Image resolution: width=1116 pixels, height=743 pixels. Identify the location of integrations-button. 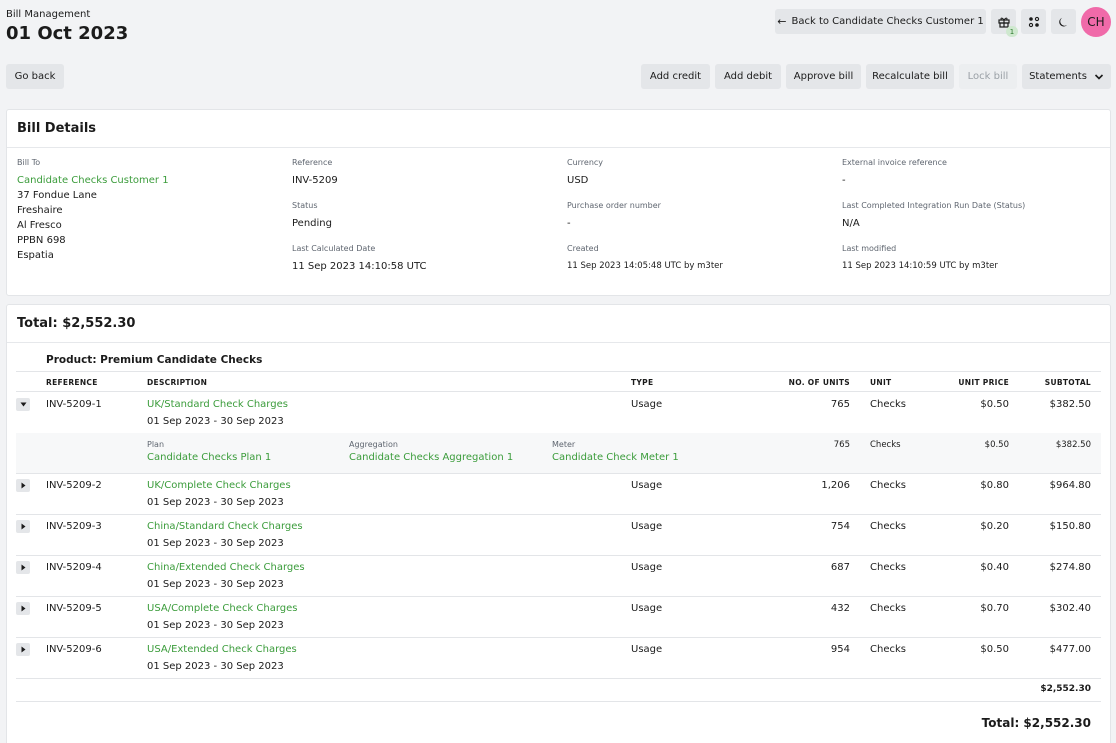
(1033, 21).